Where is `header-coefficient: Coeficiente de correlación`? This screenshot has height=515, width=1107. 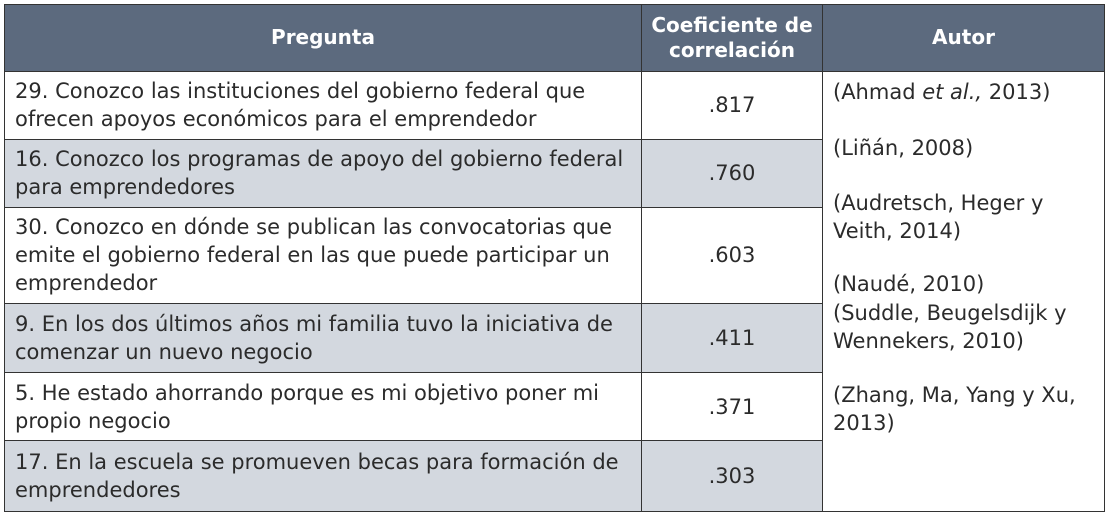 header-coefficient: Coeficiente de correlación is located at coordinates (732, 38).